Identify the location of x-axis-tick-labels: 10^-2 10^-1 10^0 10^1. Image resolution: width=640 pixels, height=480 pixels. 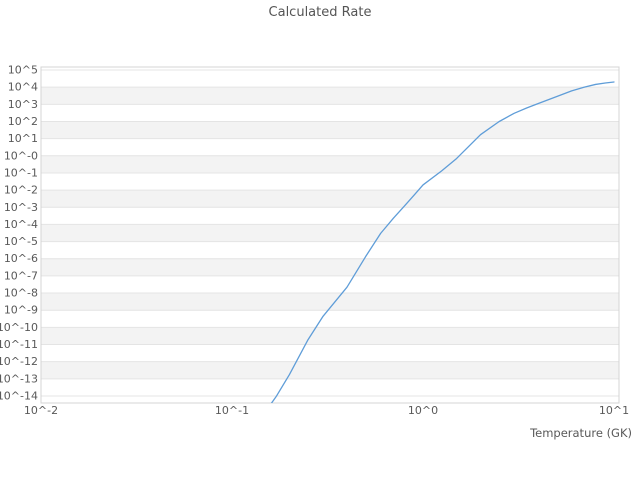
(326, 410).